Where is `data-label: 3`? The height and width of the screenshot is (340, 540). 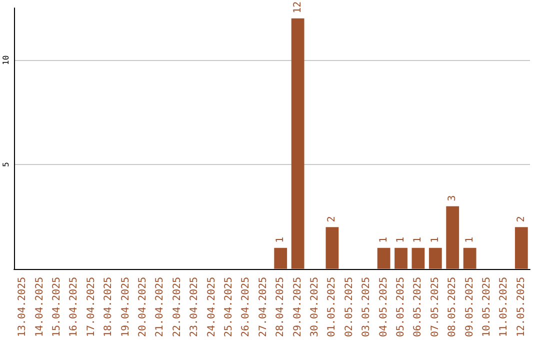 data-label: 3 is located at coordinates (452, 198).